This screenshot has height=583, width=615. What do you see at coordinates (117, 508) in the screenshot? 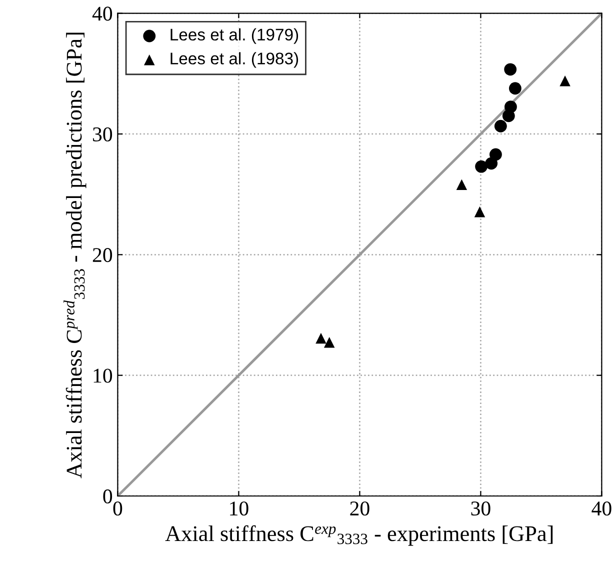
I see `x-tick-label: 0` at bounding box center [117, 508].